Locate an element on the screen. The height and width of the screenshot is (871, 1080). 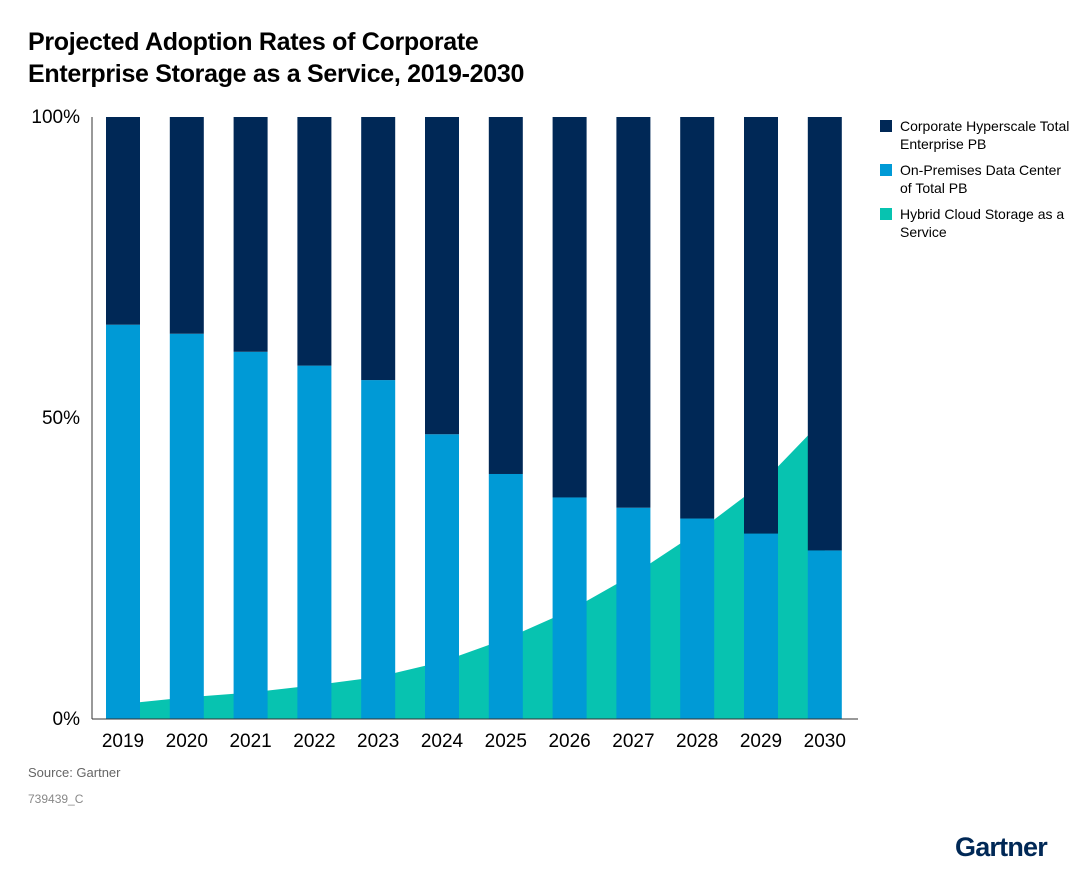
bar-on-premises-2027 is located at coordinates (633, 613).